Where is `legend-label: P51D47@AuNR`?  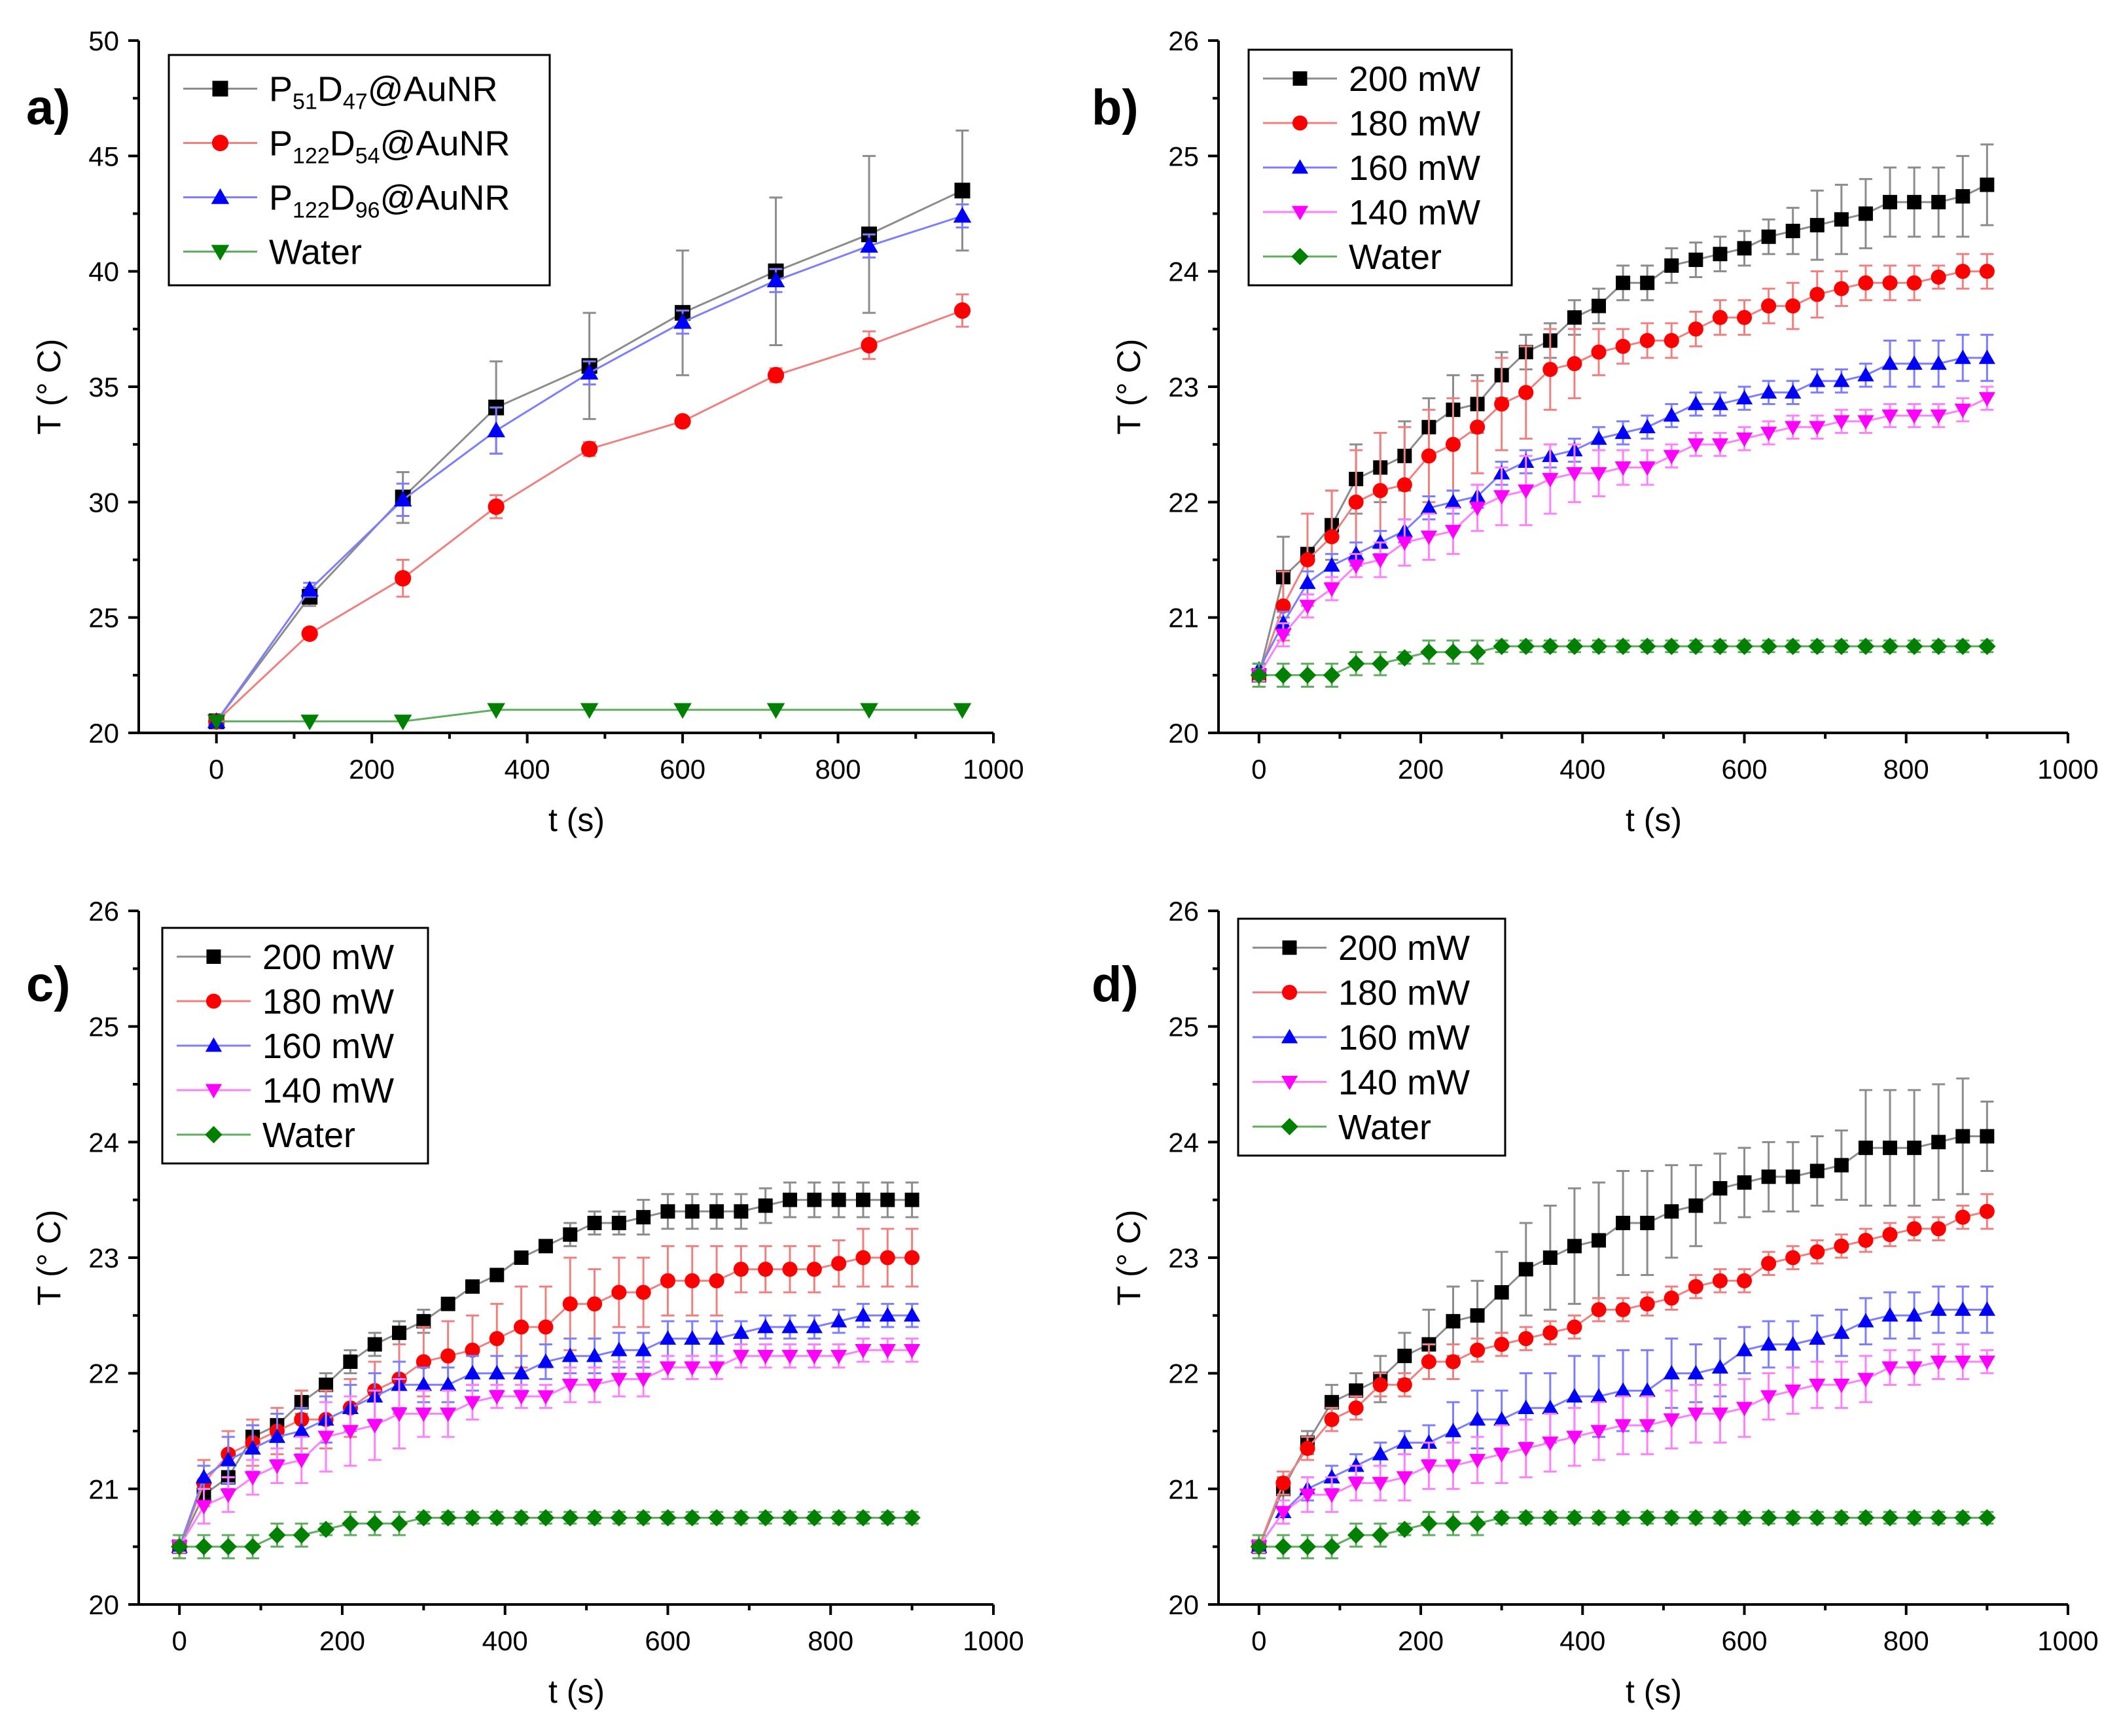
legend-label: P51D47@AuNR is located at coordinates (383, 93).